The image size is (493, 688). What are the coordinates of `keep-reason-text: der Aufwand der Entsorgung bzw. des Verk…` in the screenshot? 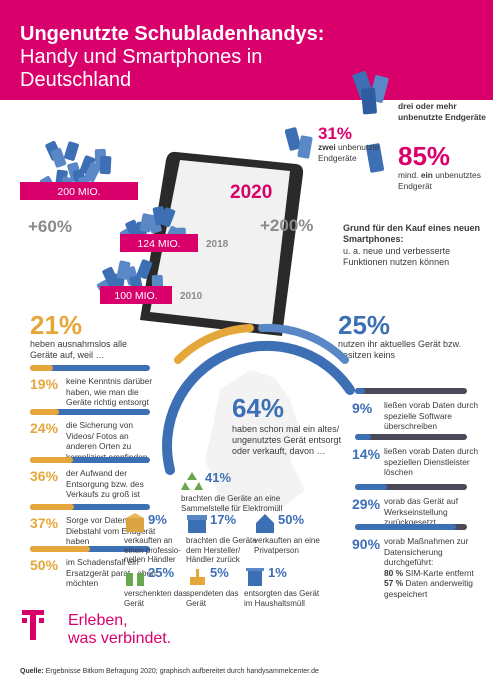 It's located at (105, 483).